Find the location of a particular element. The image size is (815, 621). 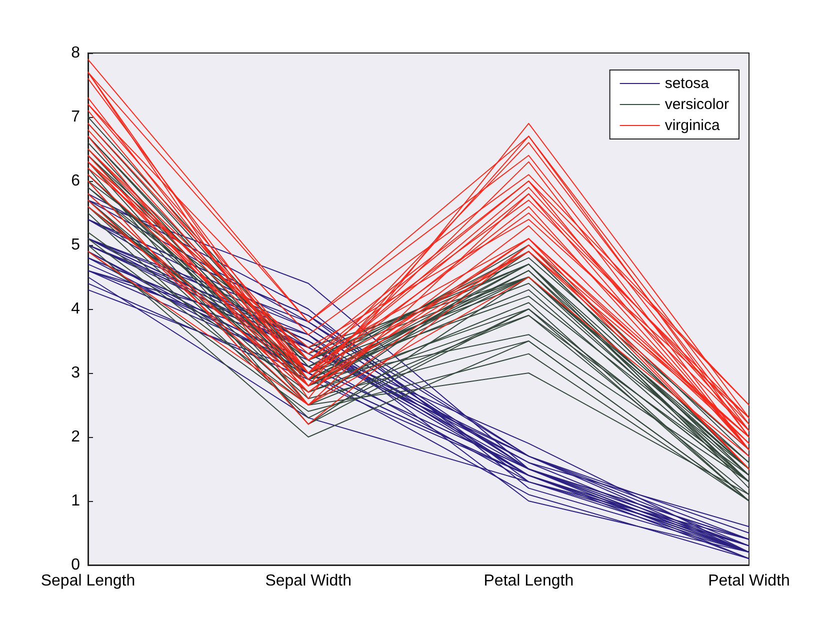

y-tick-label: 2 is located at coordinates (75, 437).